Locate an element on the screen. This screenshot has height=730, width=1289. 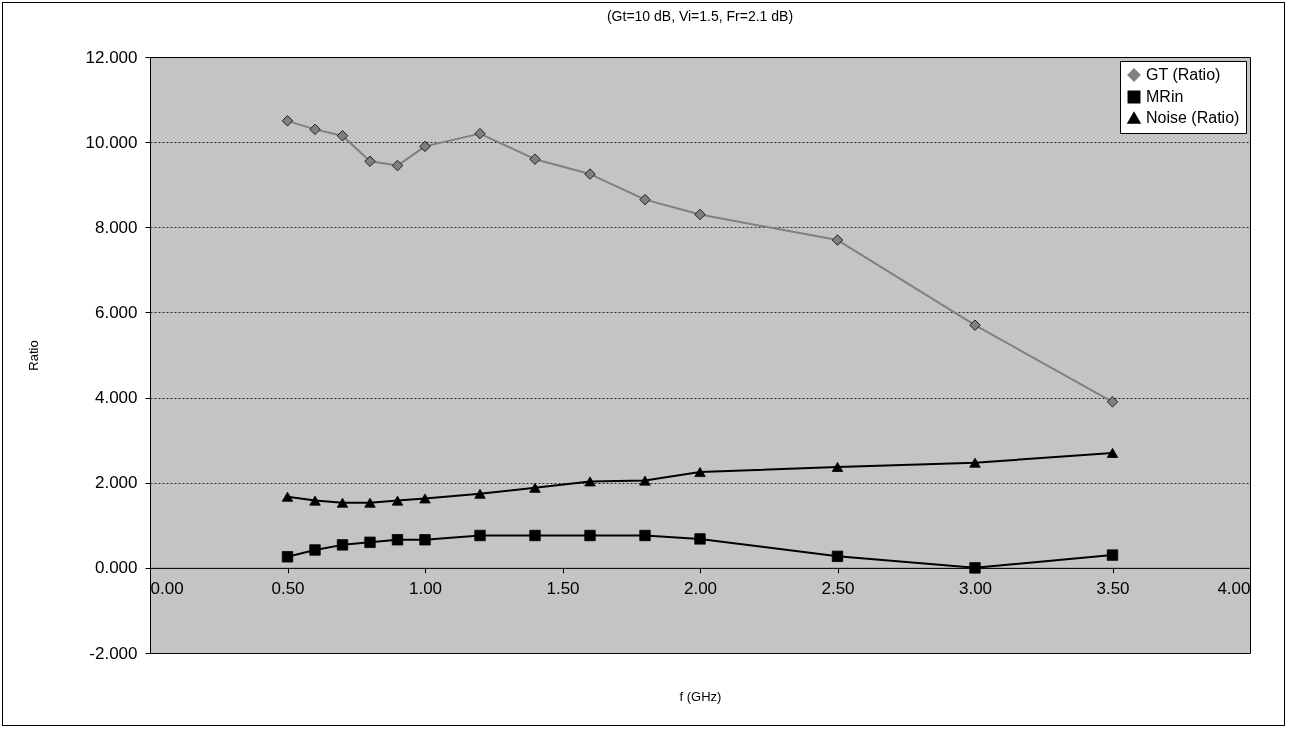
y-tick-label: 6.000 is located at coordinates (116, 312).